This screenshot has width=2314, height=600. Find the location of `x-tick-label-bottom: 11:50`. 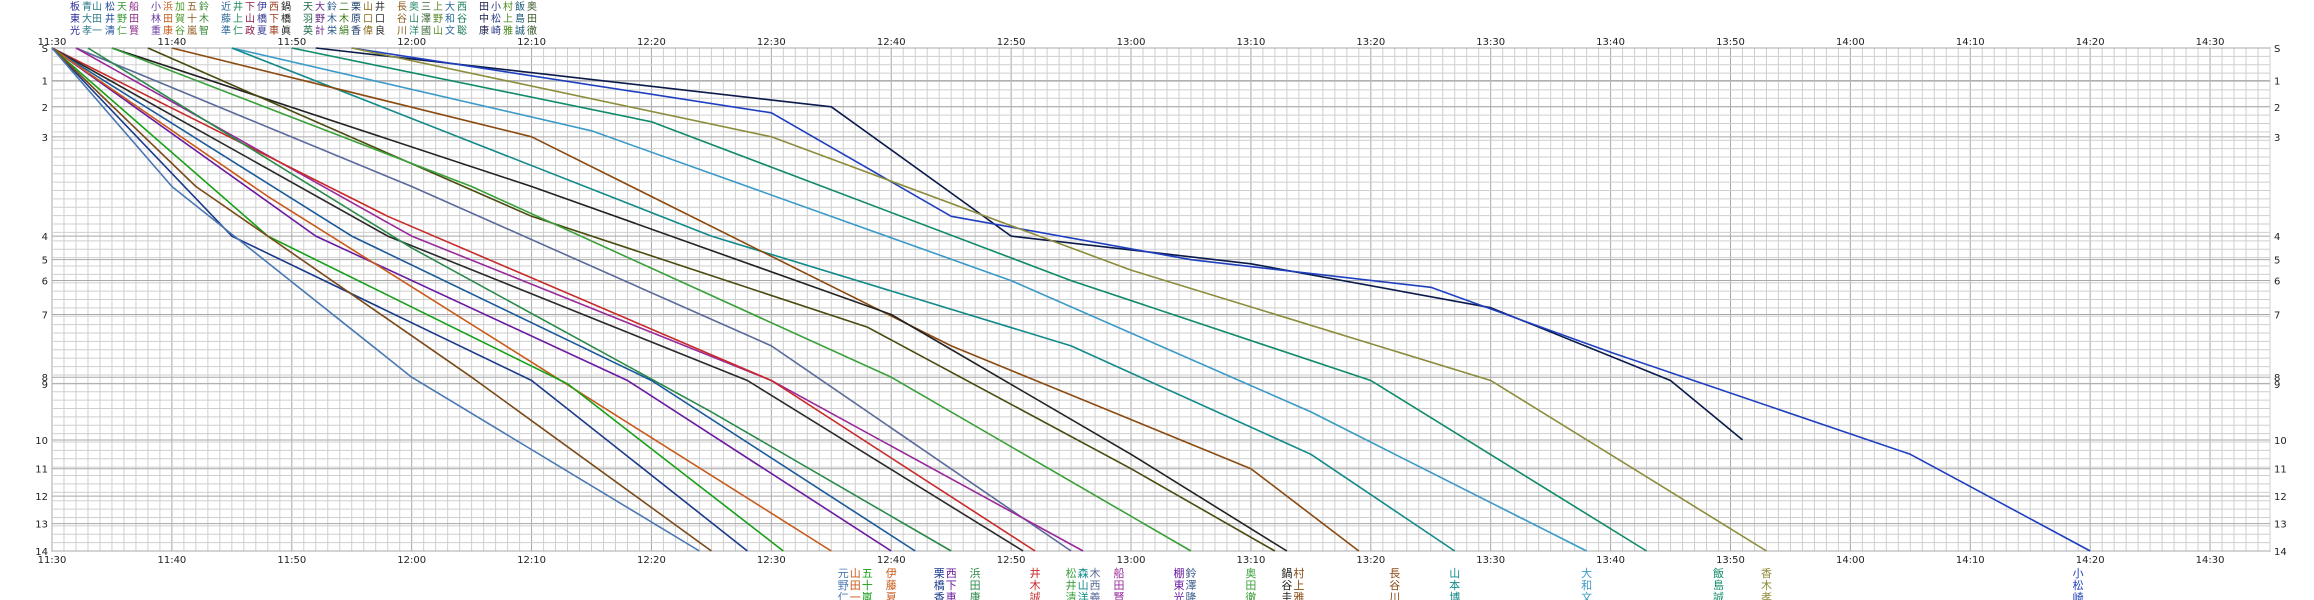

x-tick-label-bottom: 11:50 is located at coordinates (291, 560).